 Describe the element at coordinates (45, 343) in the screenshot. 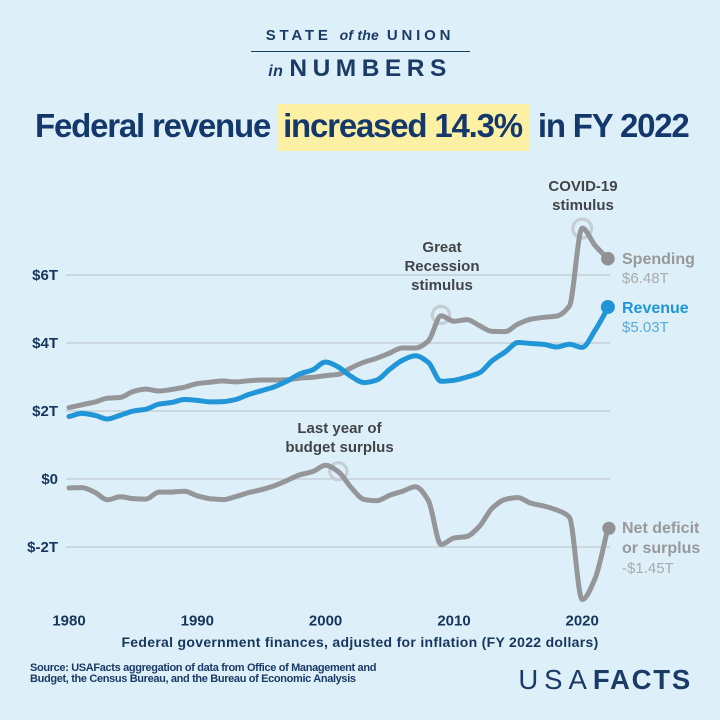

I see `svg-text: $4T` at that location.